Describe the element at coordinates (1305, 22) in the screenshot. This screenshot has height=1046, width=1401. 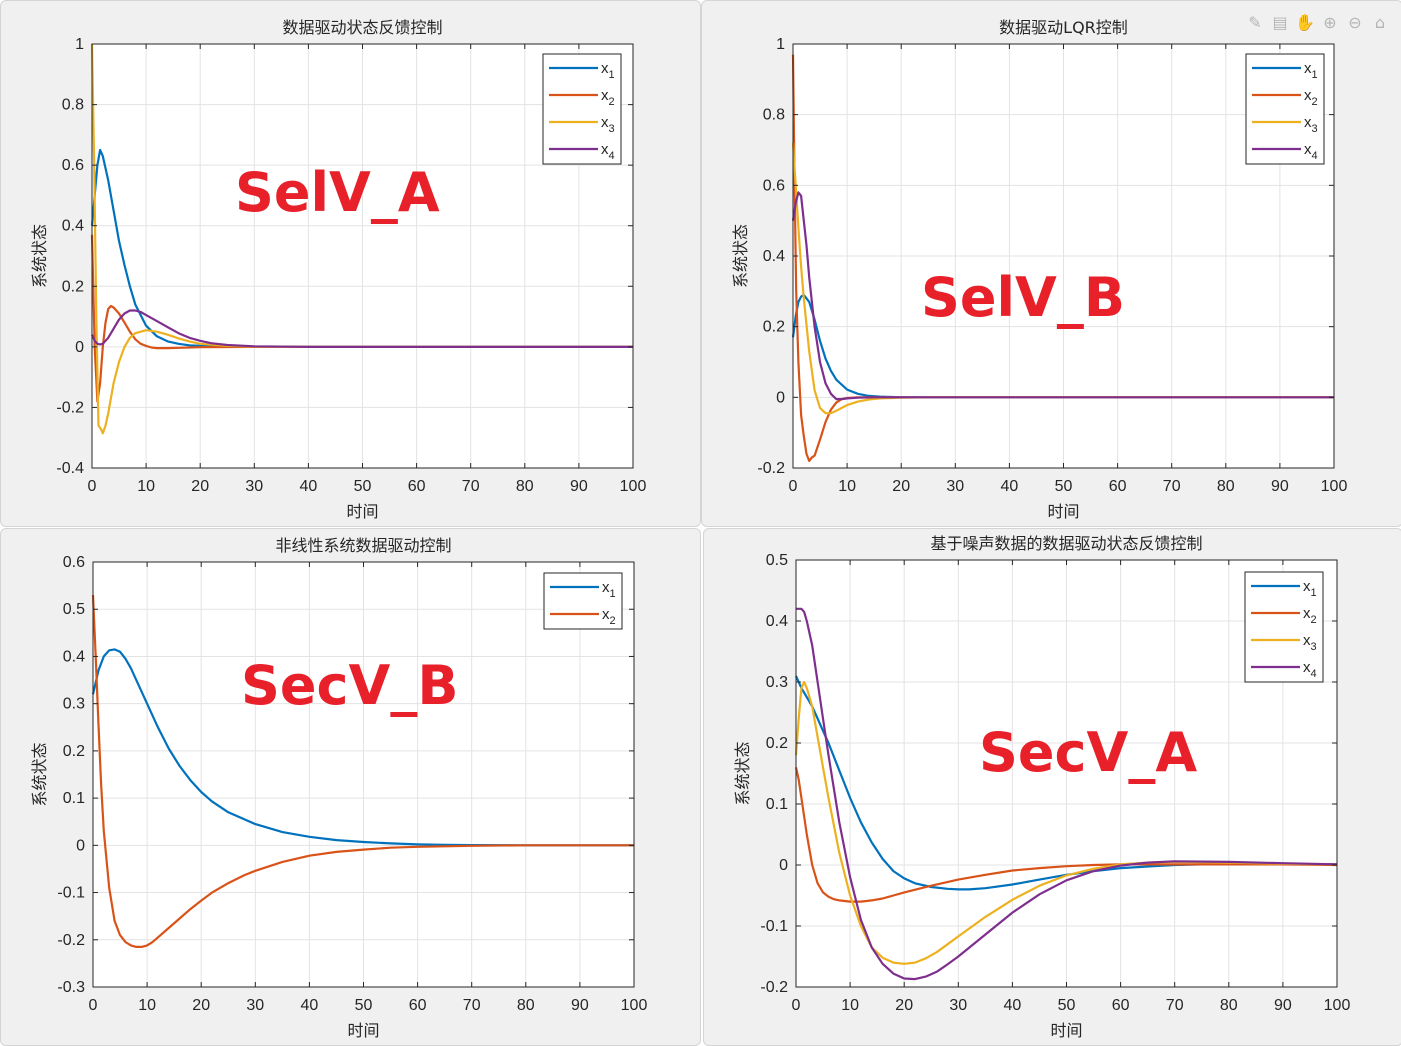
I see `pan-icon: ✋` at that location.